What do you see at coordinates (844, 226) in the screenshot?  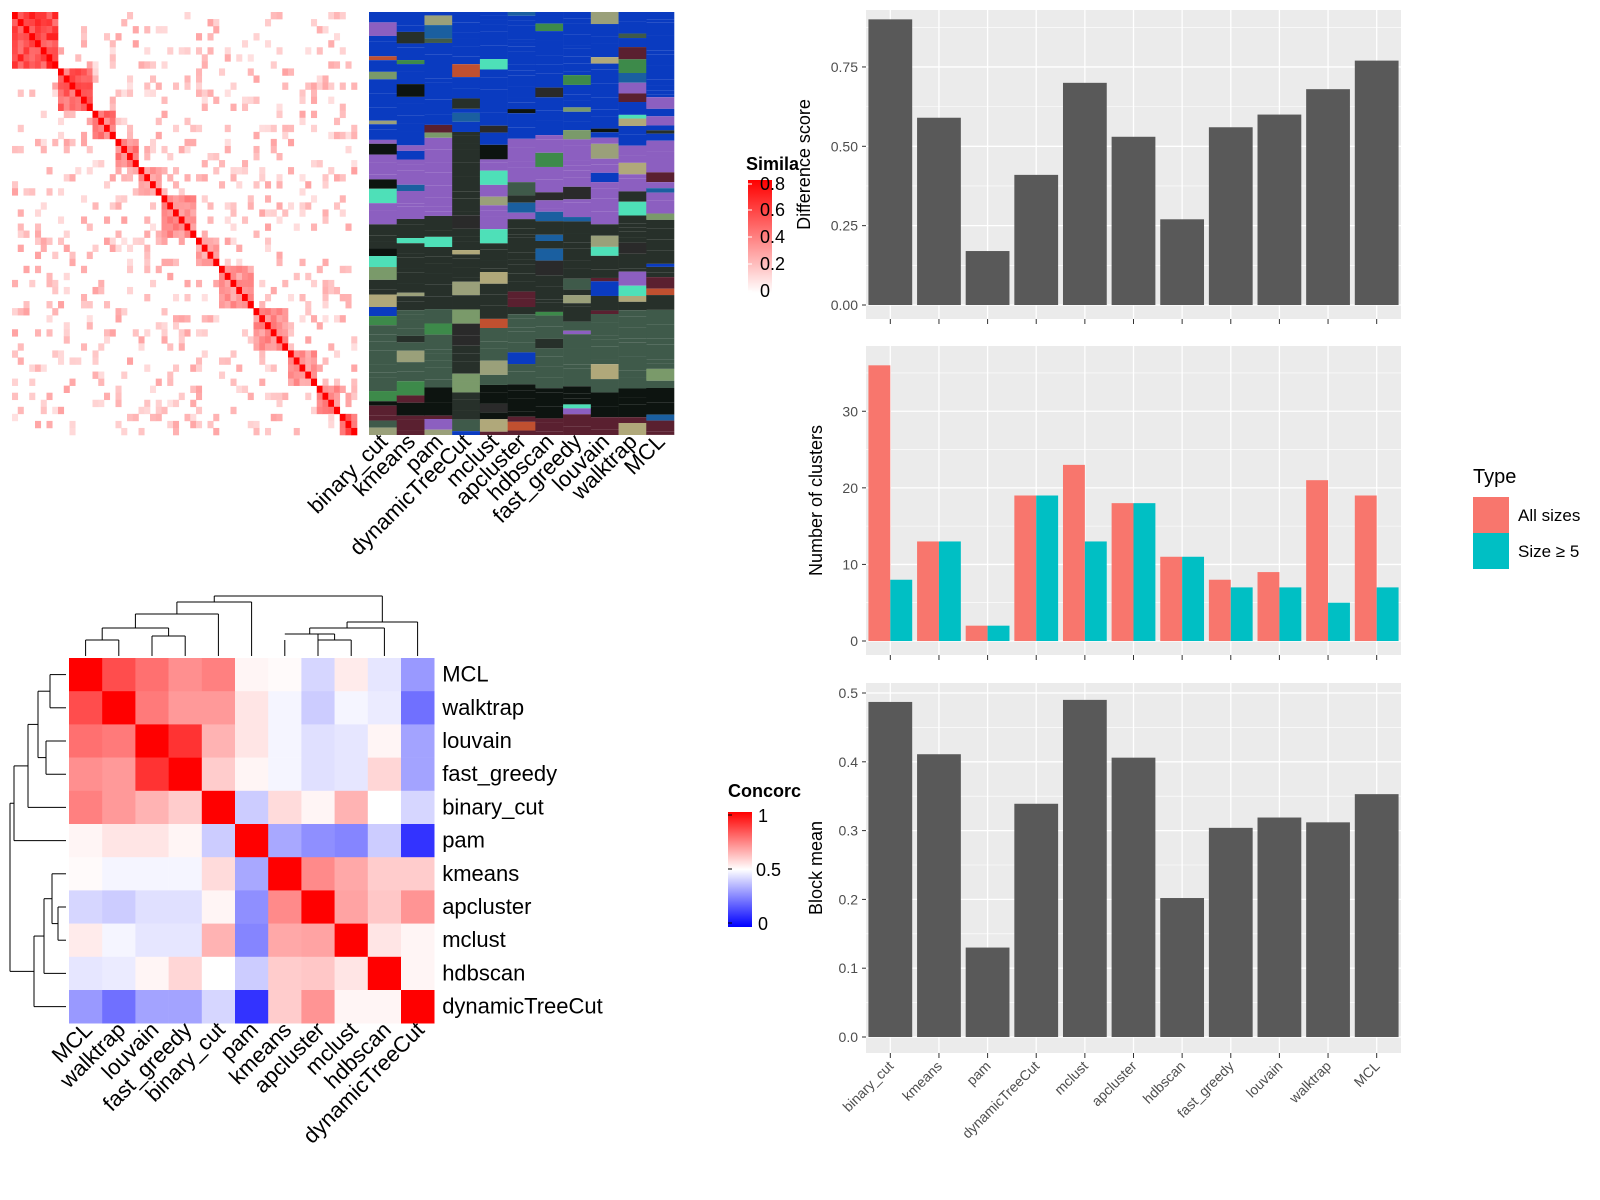 I see `y-tick-label: 0.25` at bounding box center [844, 226].